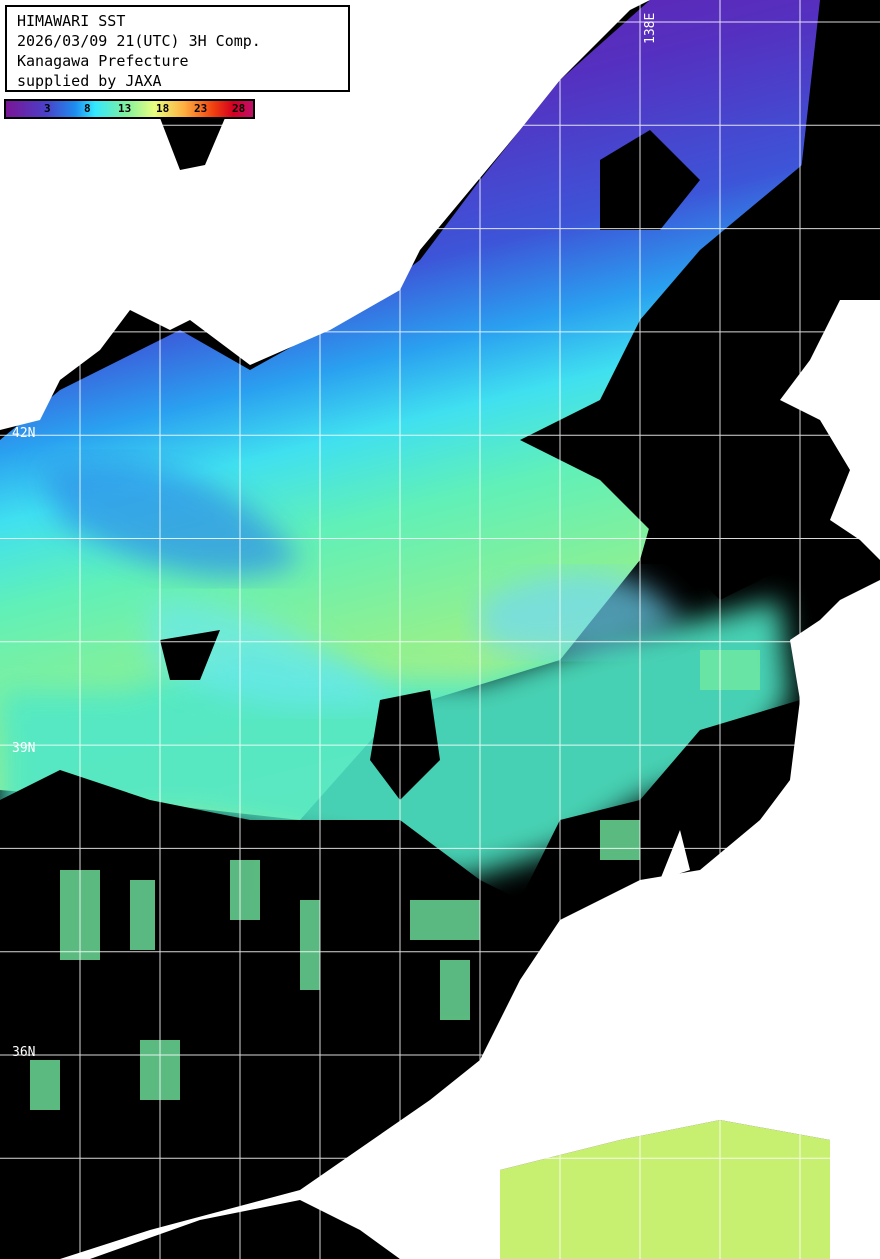  What do you see at coordinates (89, 81) in the screenshot?
I see `title-supplier: supplied by JAXA` at bounding box center [89, 81].